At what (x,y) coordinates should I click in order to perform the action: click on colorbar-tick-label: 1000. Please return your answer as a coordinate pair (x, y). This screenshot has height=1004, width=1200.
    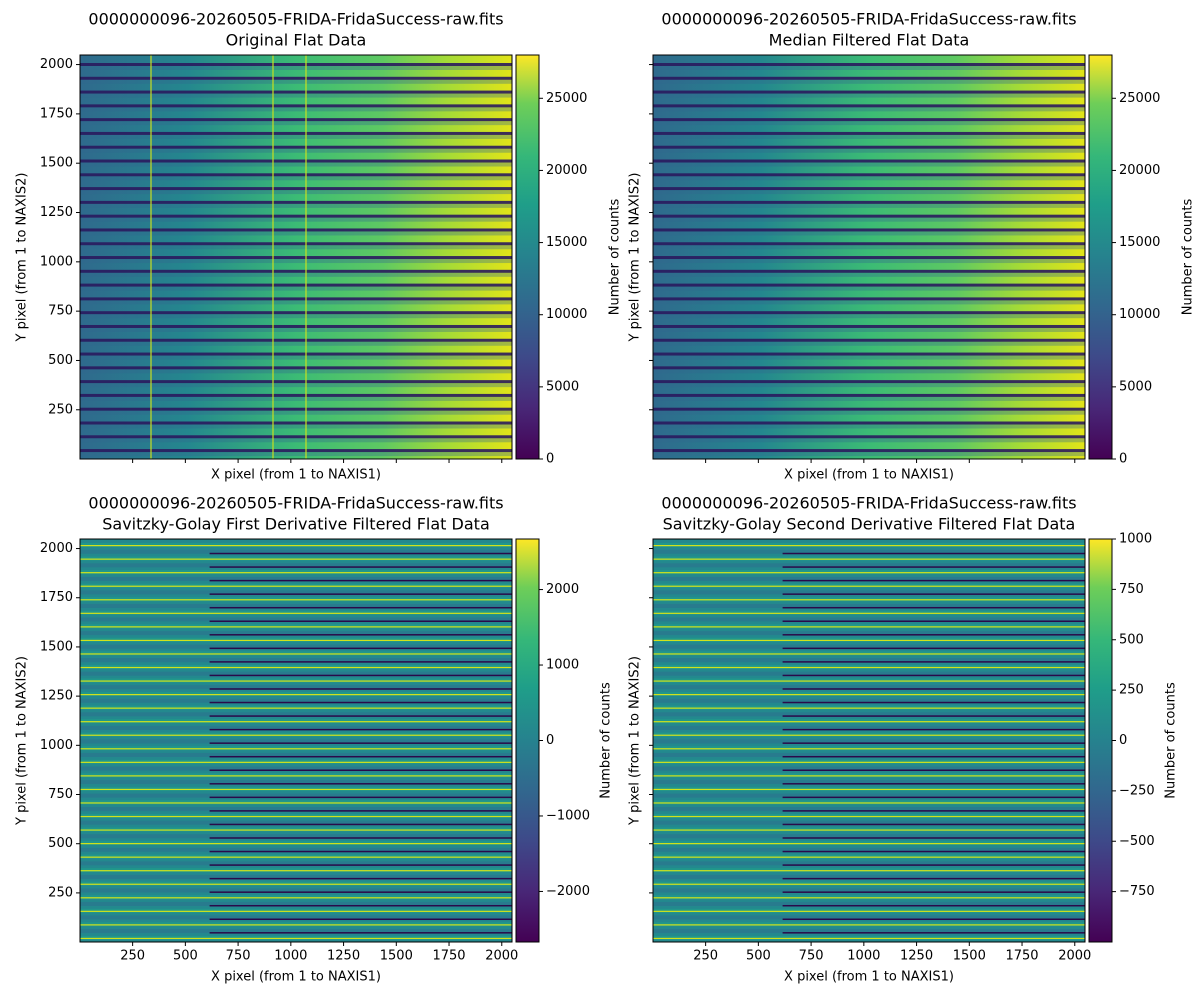
    Looking at the image, I should click on (1135, 539).